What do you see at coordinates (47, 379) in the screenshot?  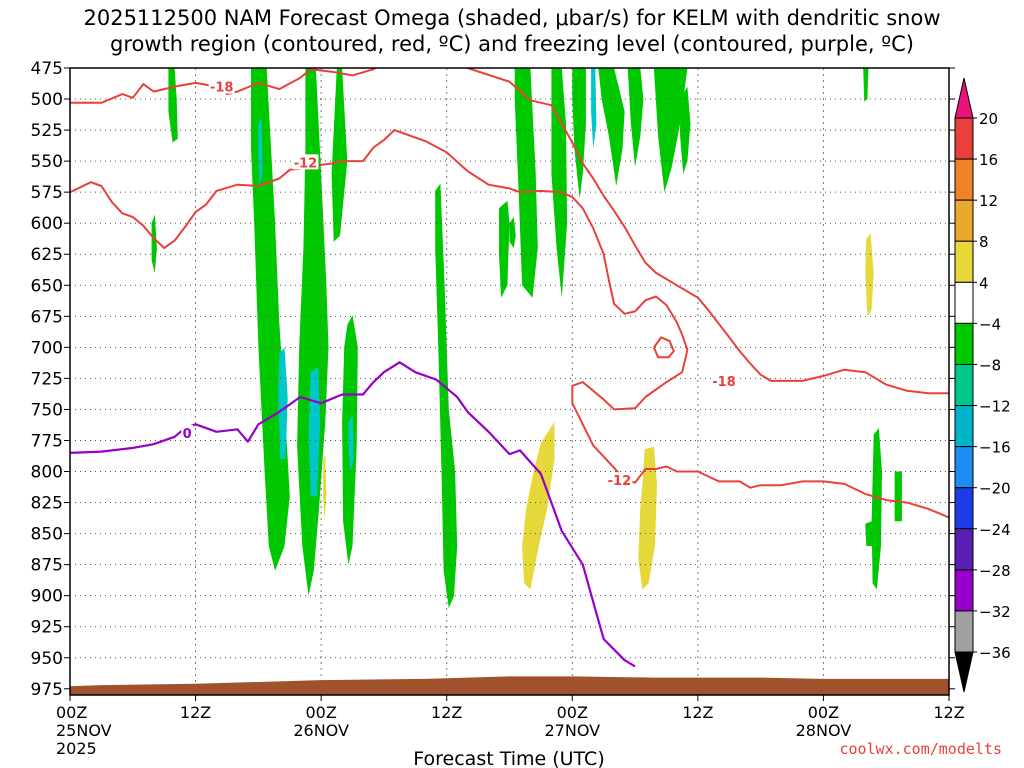 I see `y-tick-label: 725` at bounding box center [47, 379].